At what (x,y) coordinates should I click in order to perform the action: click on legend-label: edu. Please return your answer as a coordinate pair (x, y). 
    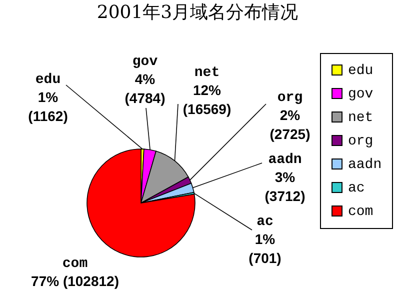
    Looking at the image, I should click on (361, 71).